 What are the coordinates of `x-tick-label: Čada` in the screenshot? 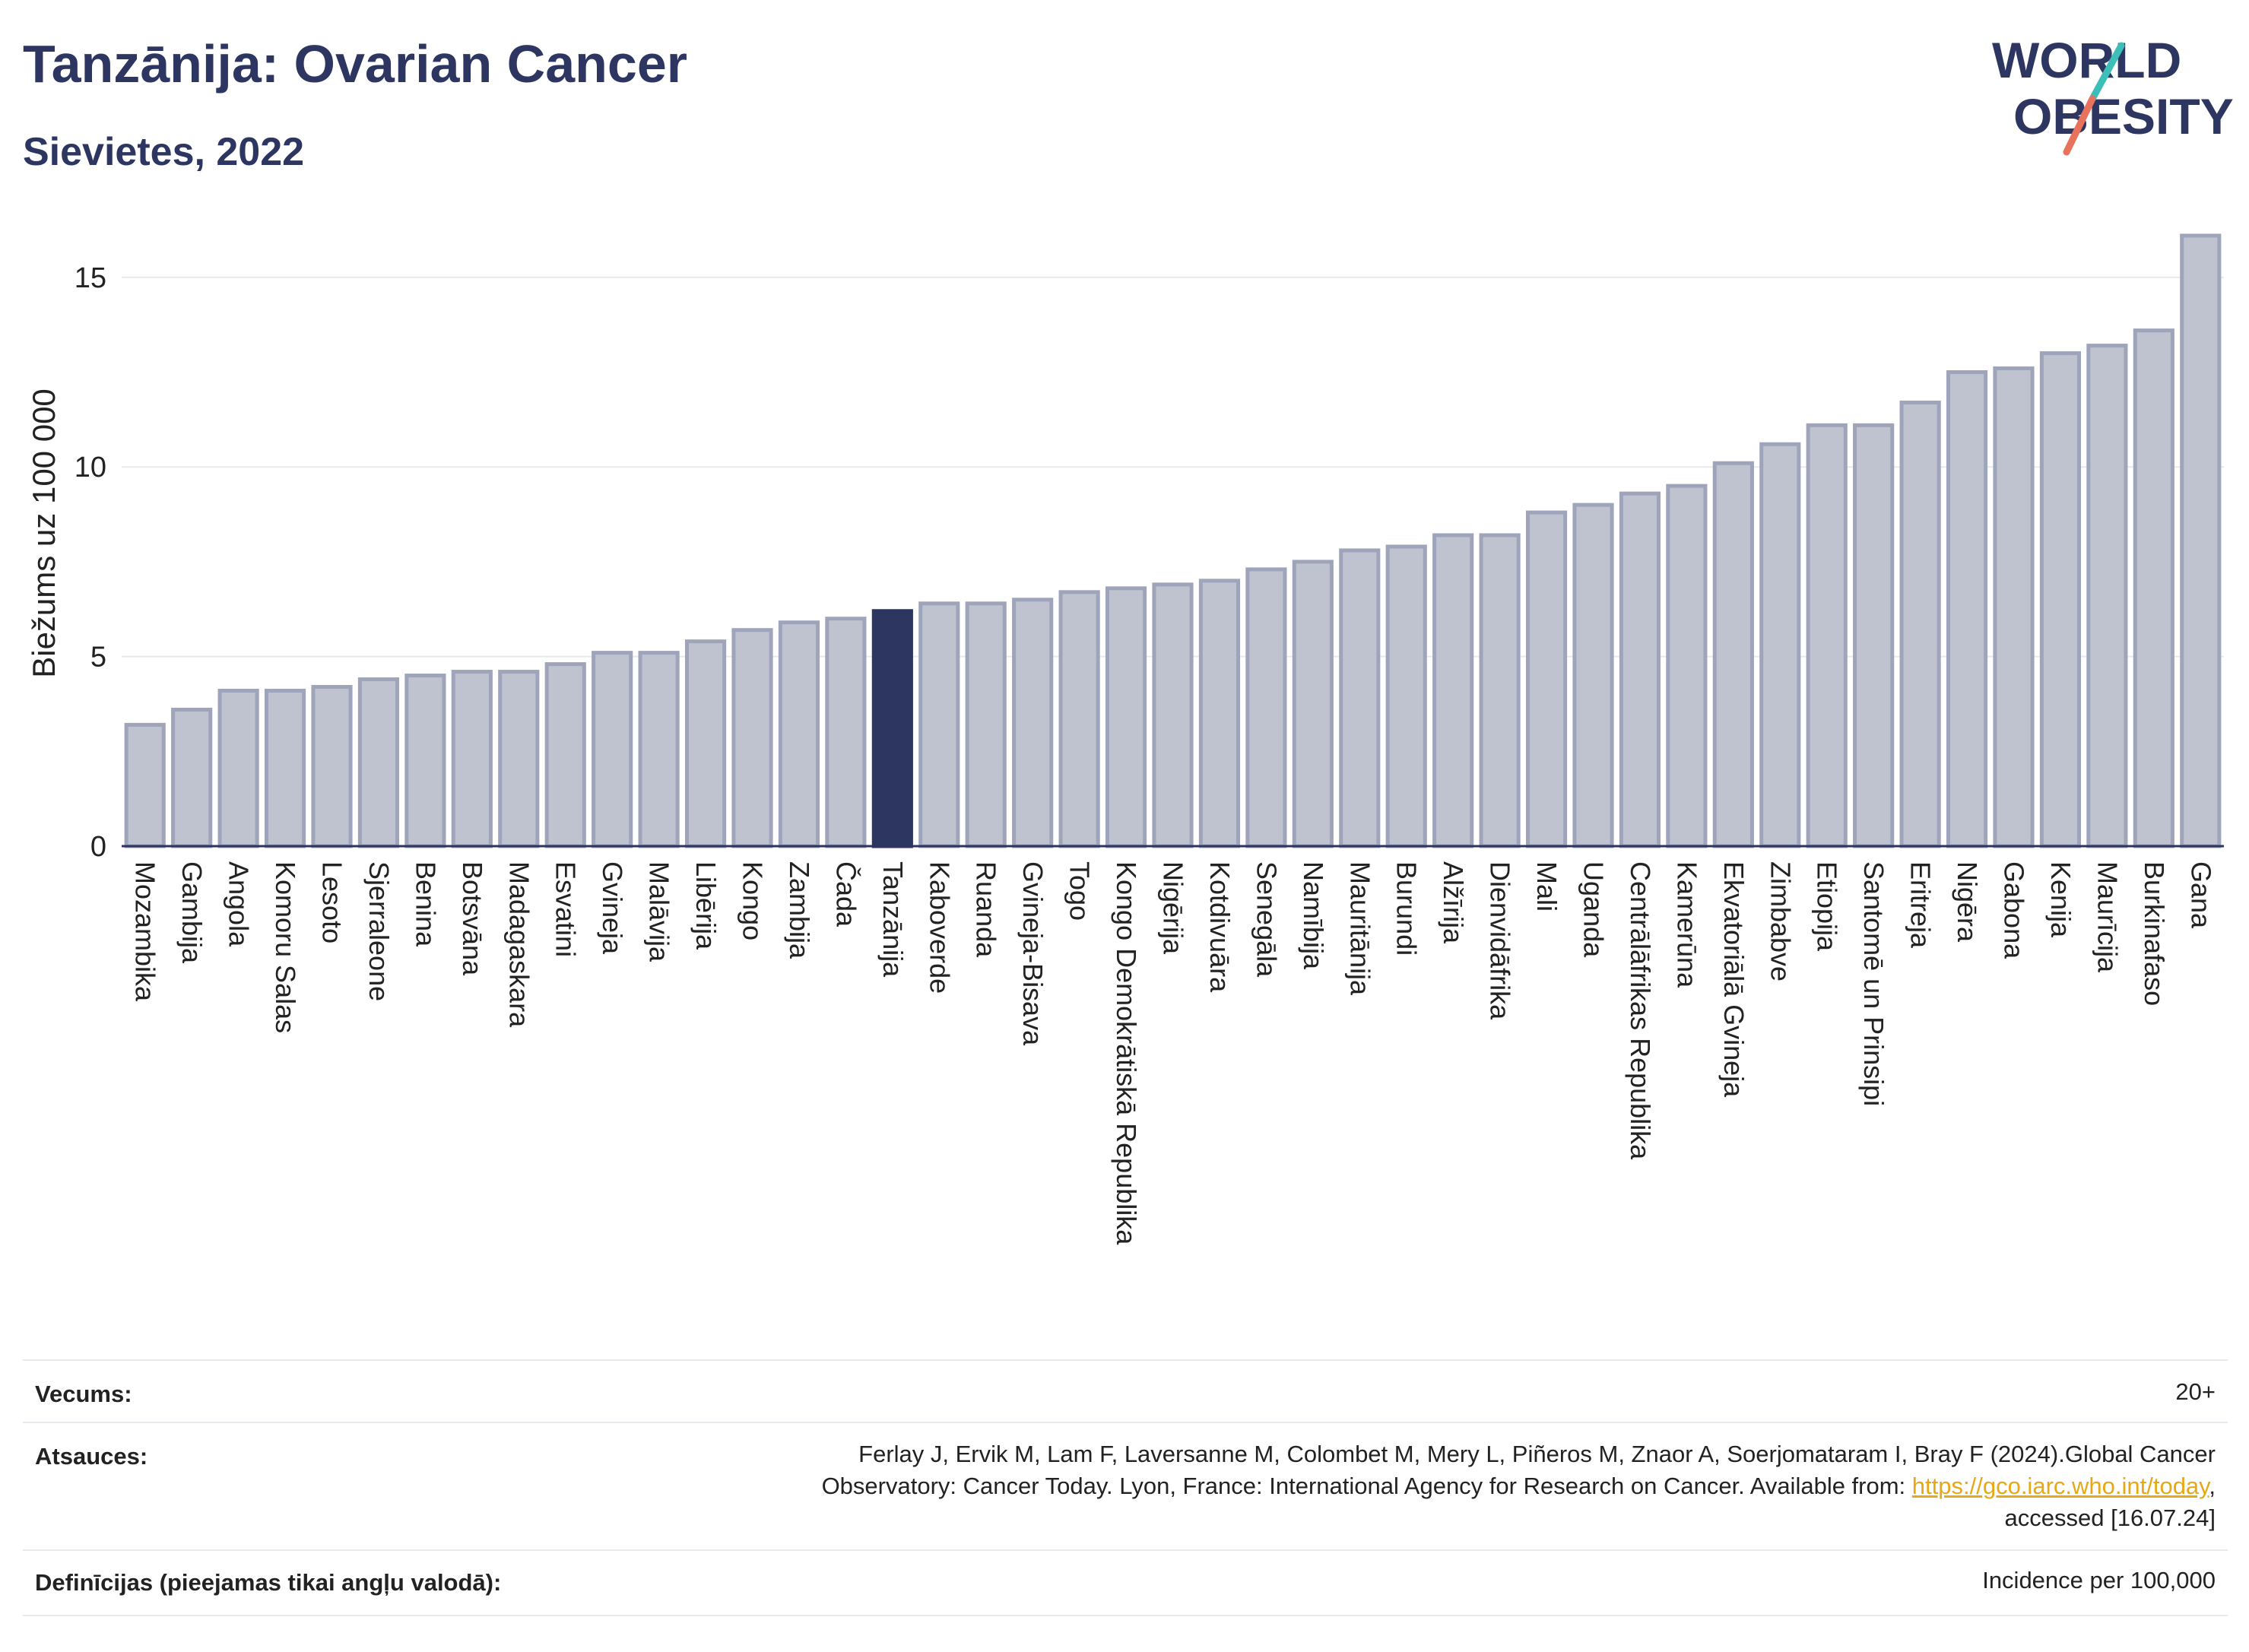 It's located at (845, 894).